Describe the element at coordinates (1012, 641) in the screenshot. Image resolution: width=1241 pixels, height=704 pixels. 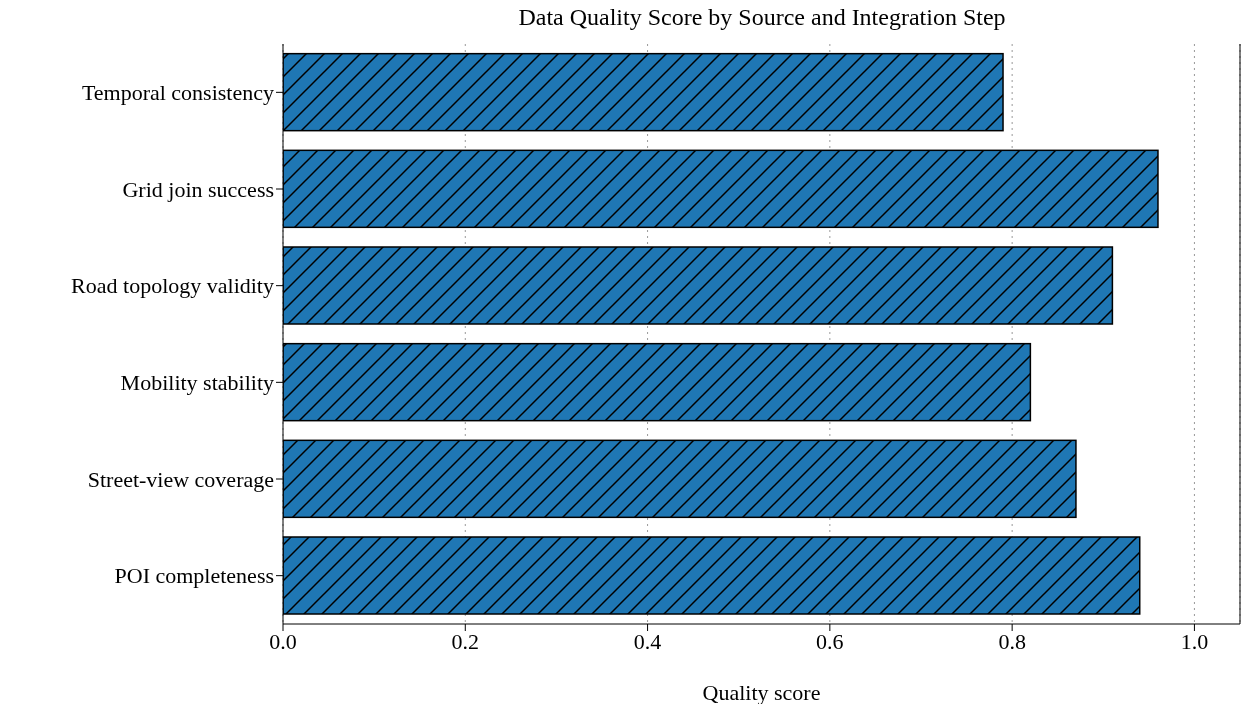
I see `x-tick-label: 0.8` at that location.